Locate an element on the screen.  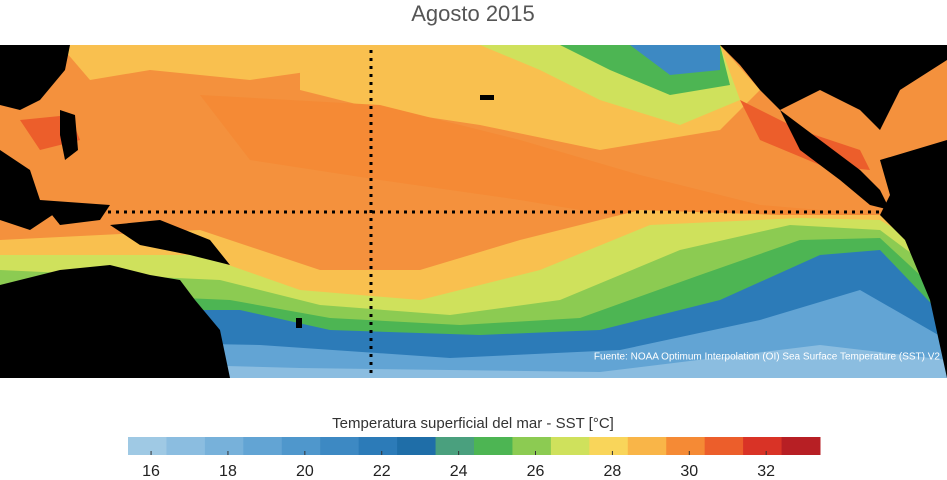
colorbar-tick-label: 20 is located at coordinates (305, 471).